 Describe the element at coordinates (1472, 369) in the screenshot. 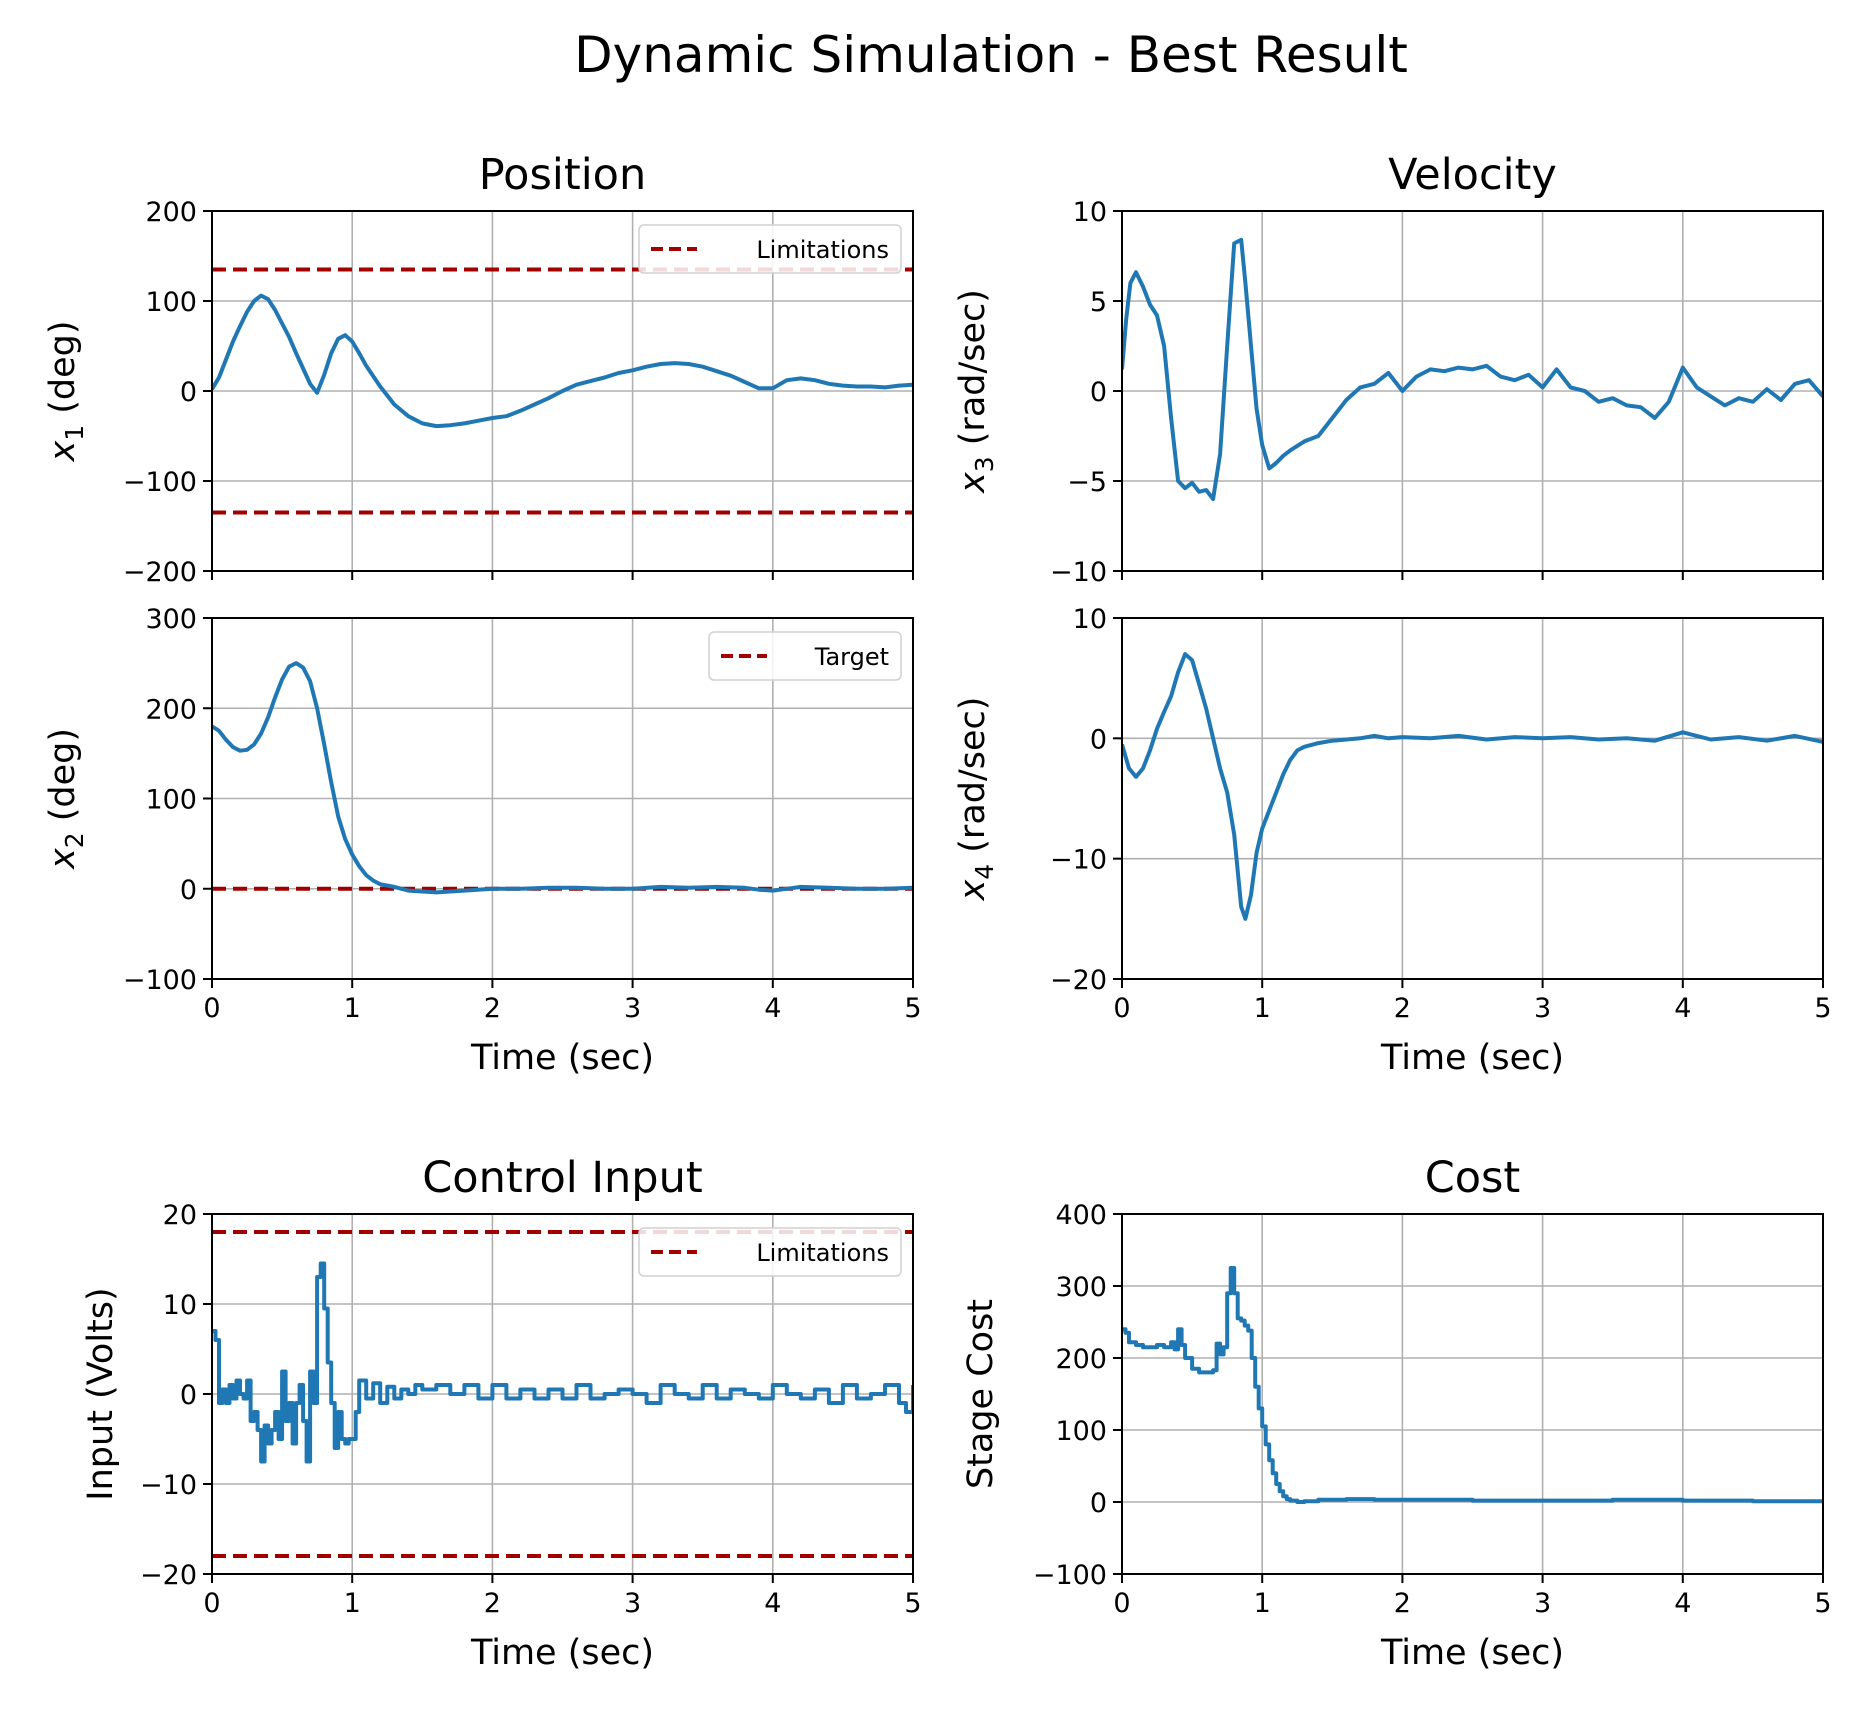

I see `series-line-x3` at that location.